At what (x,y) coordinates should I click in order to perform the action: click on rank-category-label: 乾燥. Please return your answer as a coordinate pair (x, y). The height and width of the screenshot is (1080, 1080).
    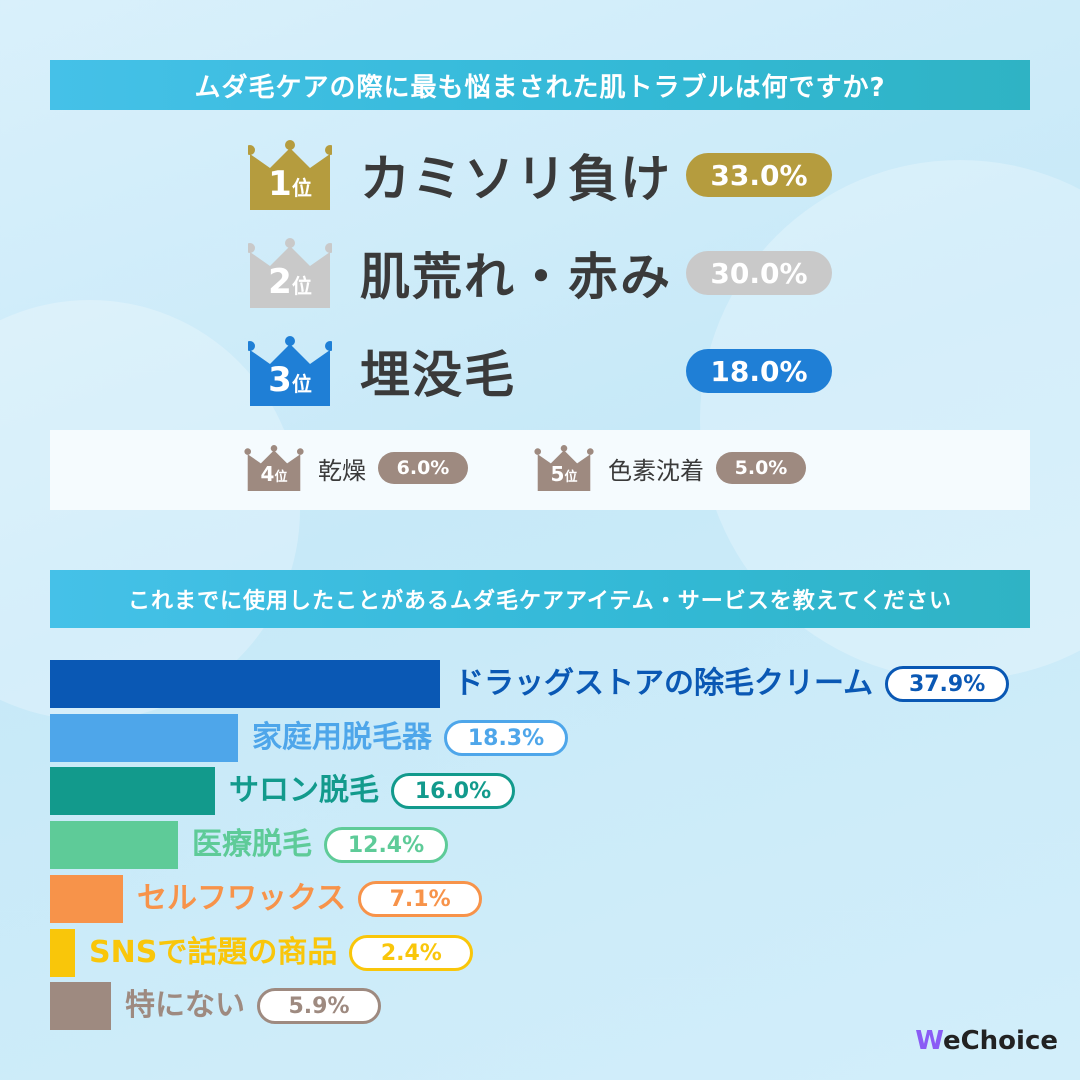
    Looking at the image, I should click on (342, 470).